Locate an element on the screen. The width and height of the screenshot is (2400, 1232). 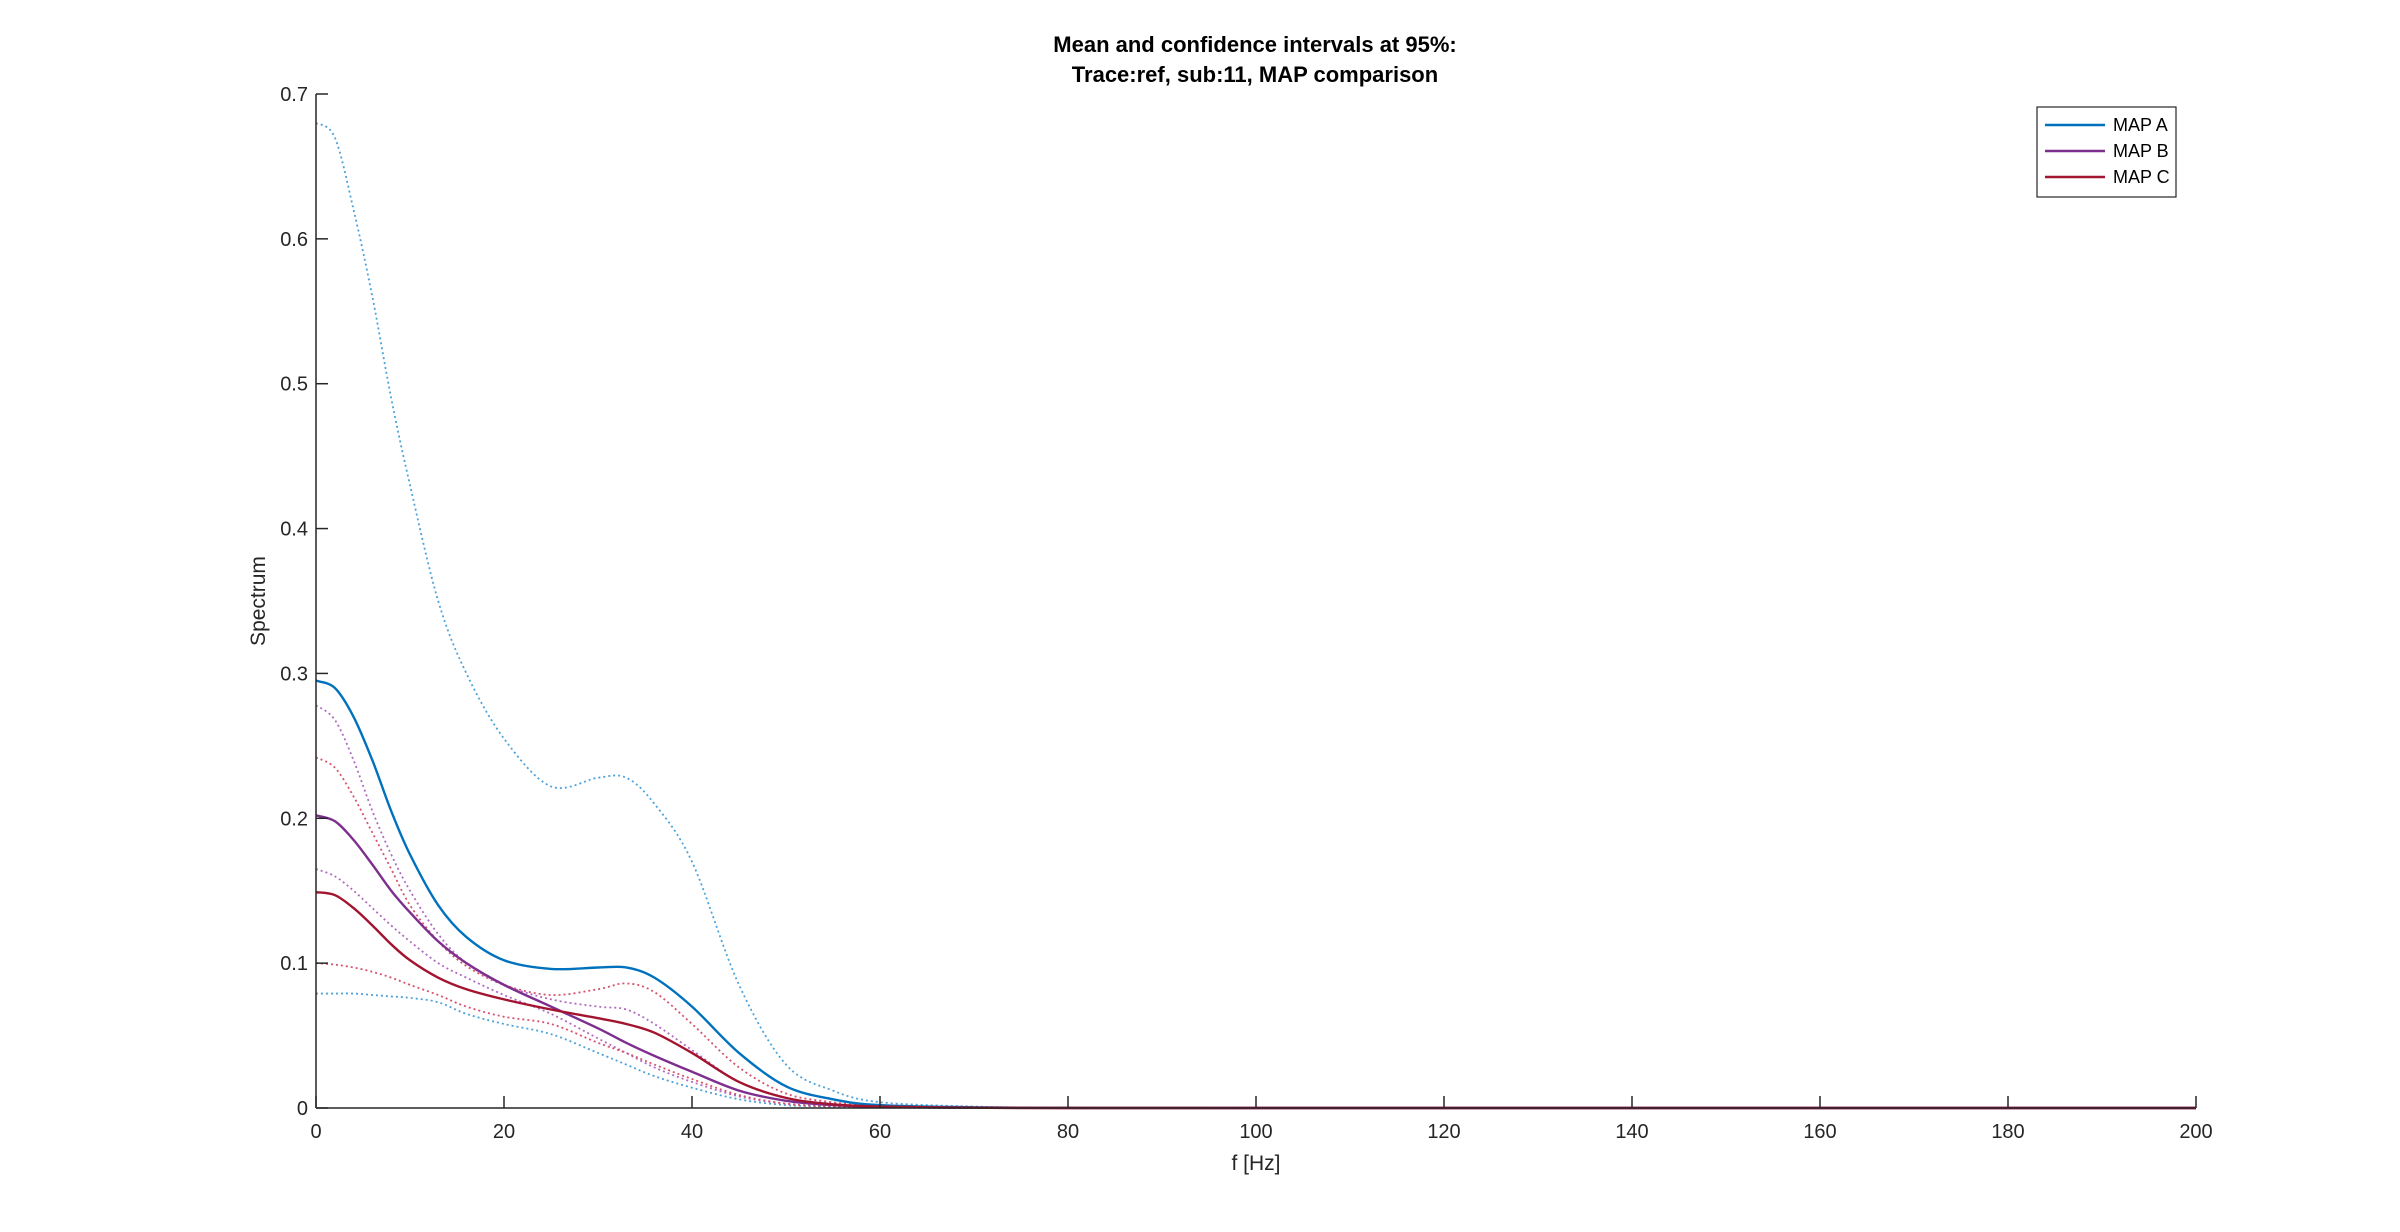
x-tick-label: 120 is located at coordinates (1443, 1132).